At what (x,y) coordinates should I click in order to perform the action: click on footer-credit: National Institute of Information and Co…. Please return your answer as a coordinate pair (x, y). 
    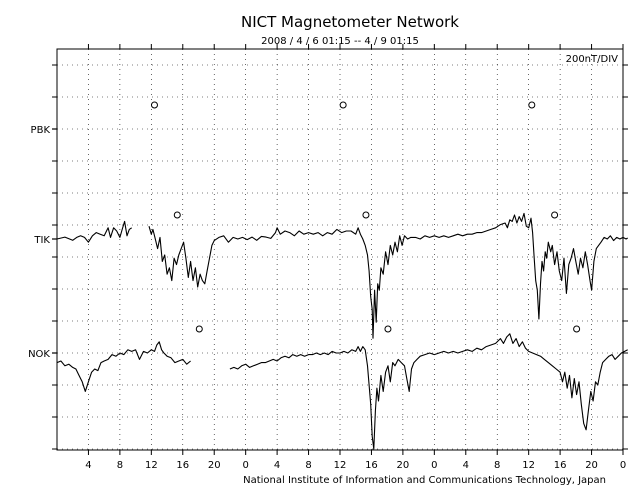
    Looking at the image, I should click on (424, 480).